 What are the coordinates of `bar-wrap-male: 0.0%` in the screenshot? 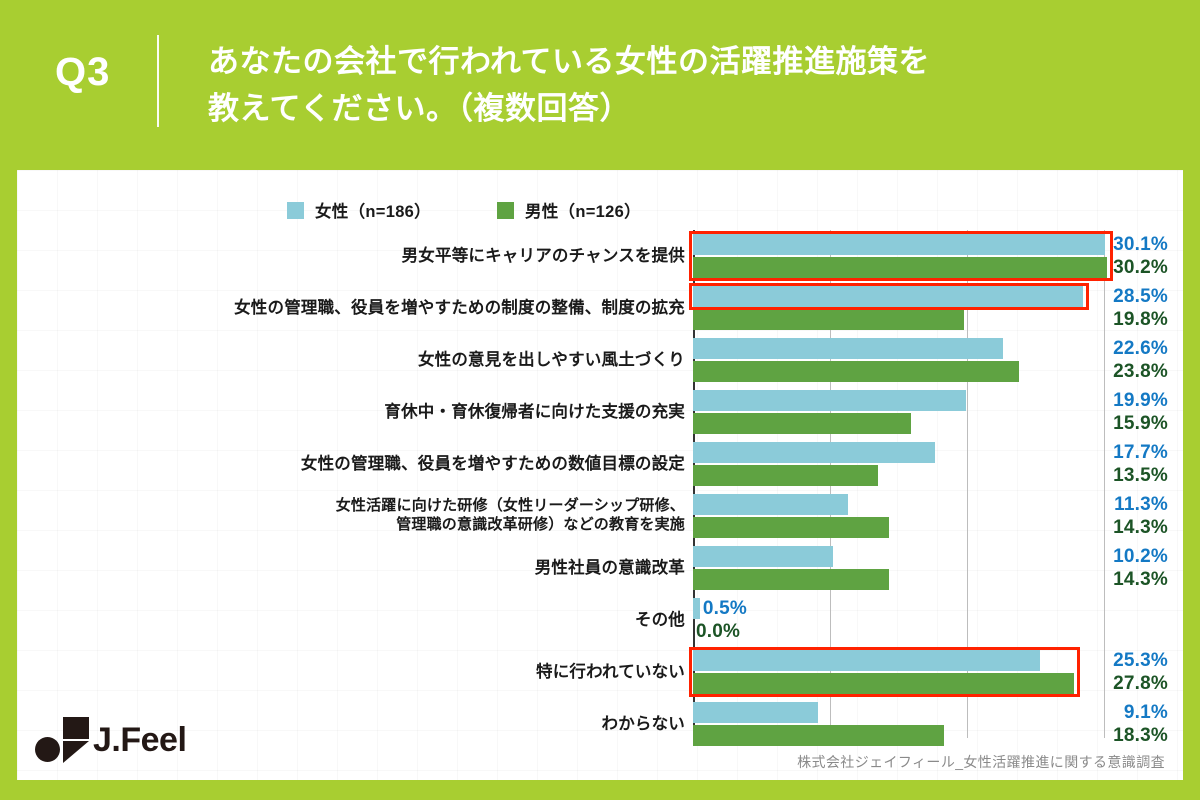 It's located at (933, 631).